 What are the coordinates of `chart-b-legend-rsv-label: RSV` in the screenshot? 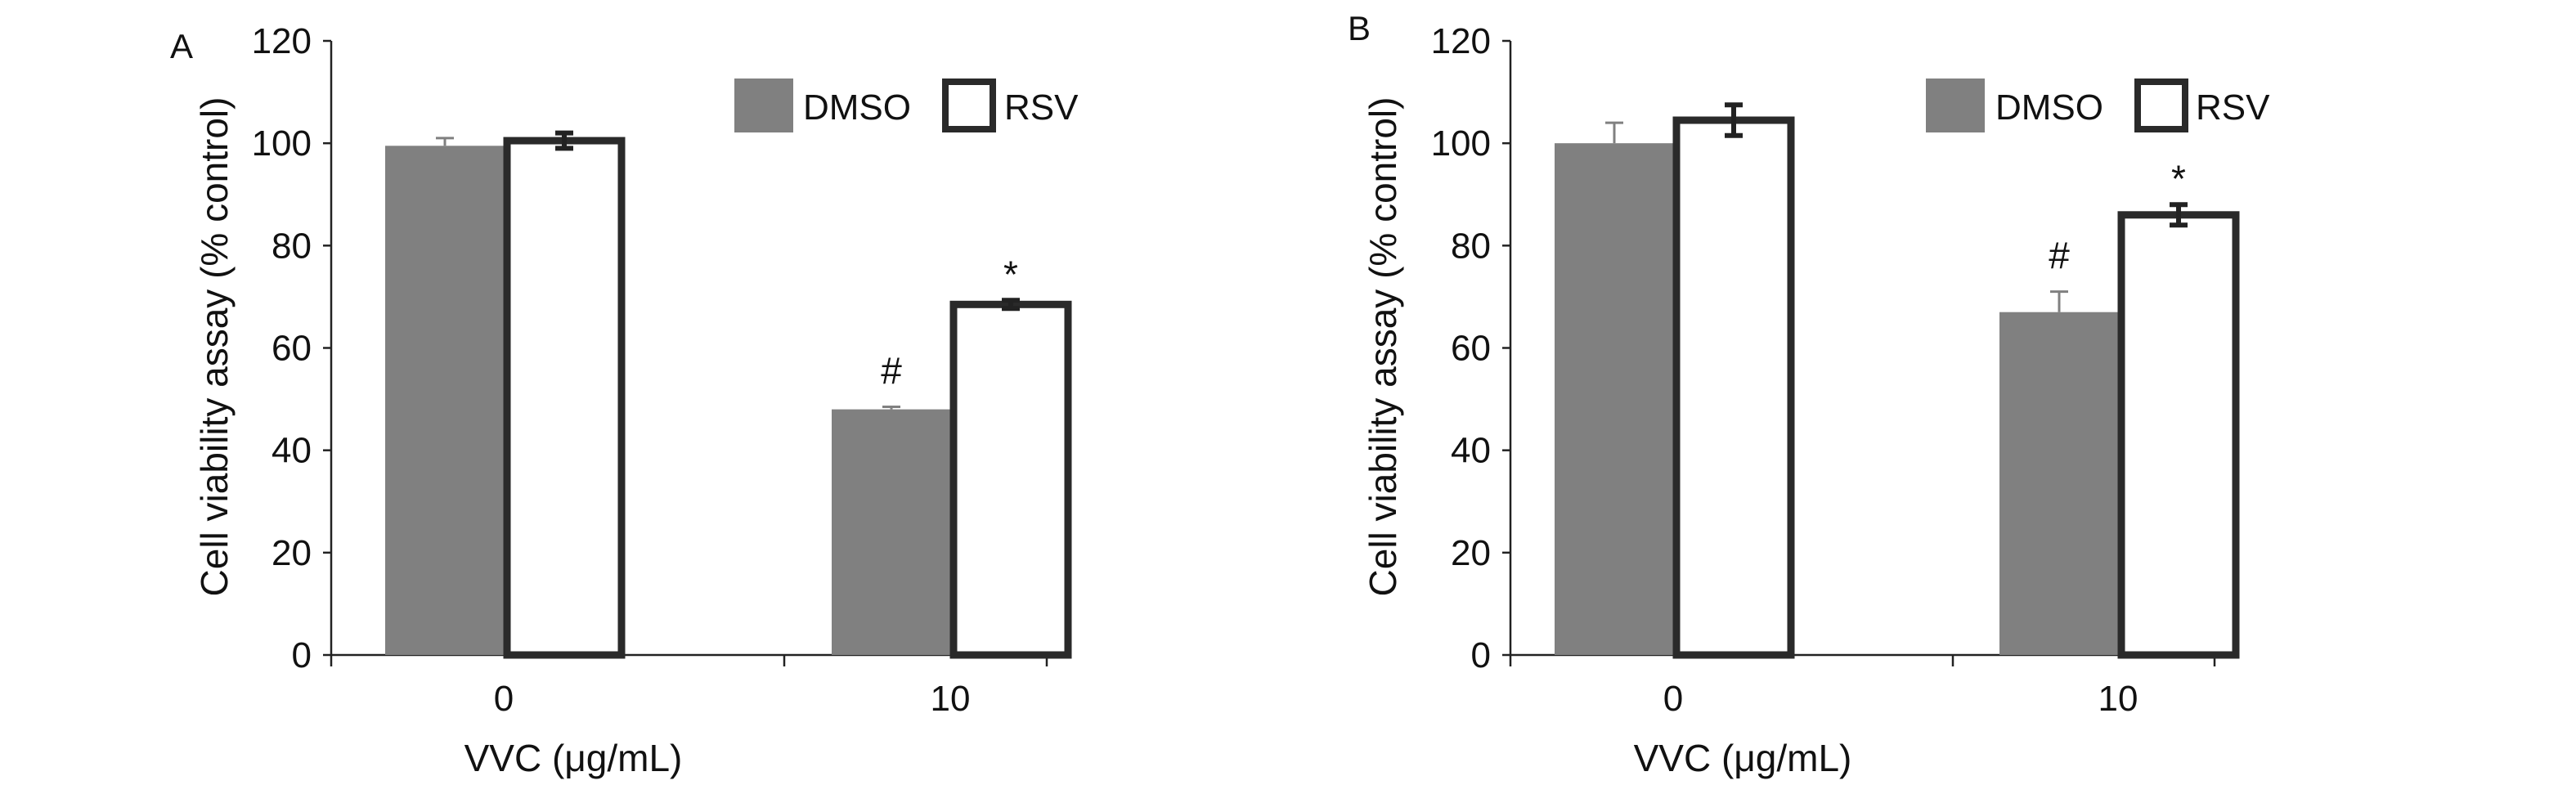 It's located at (2233, 107).